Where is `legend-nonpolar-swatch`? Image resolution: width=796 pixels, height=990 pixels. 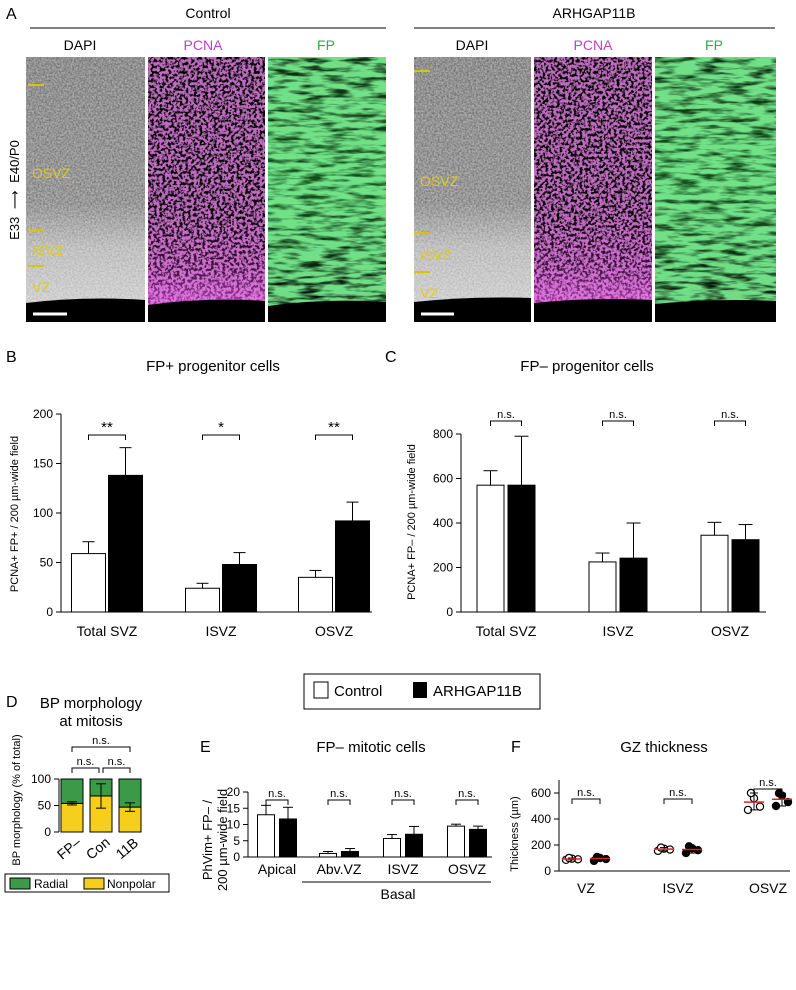 legend-nonpolar-swatch is located at coordinates (94, 883).